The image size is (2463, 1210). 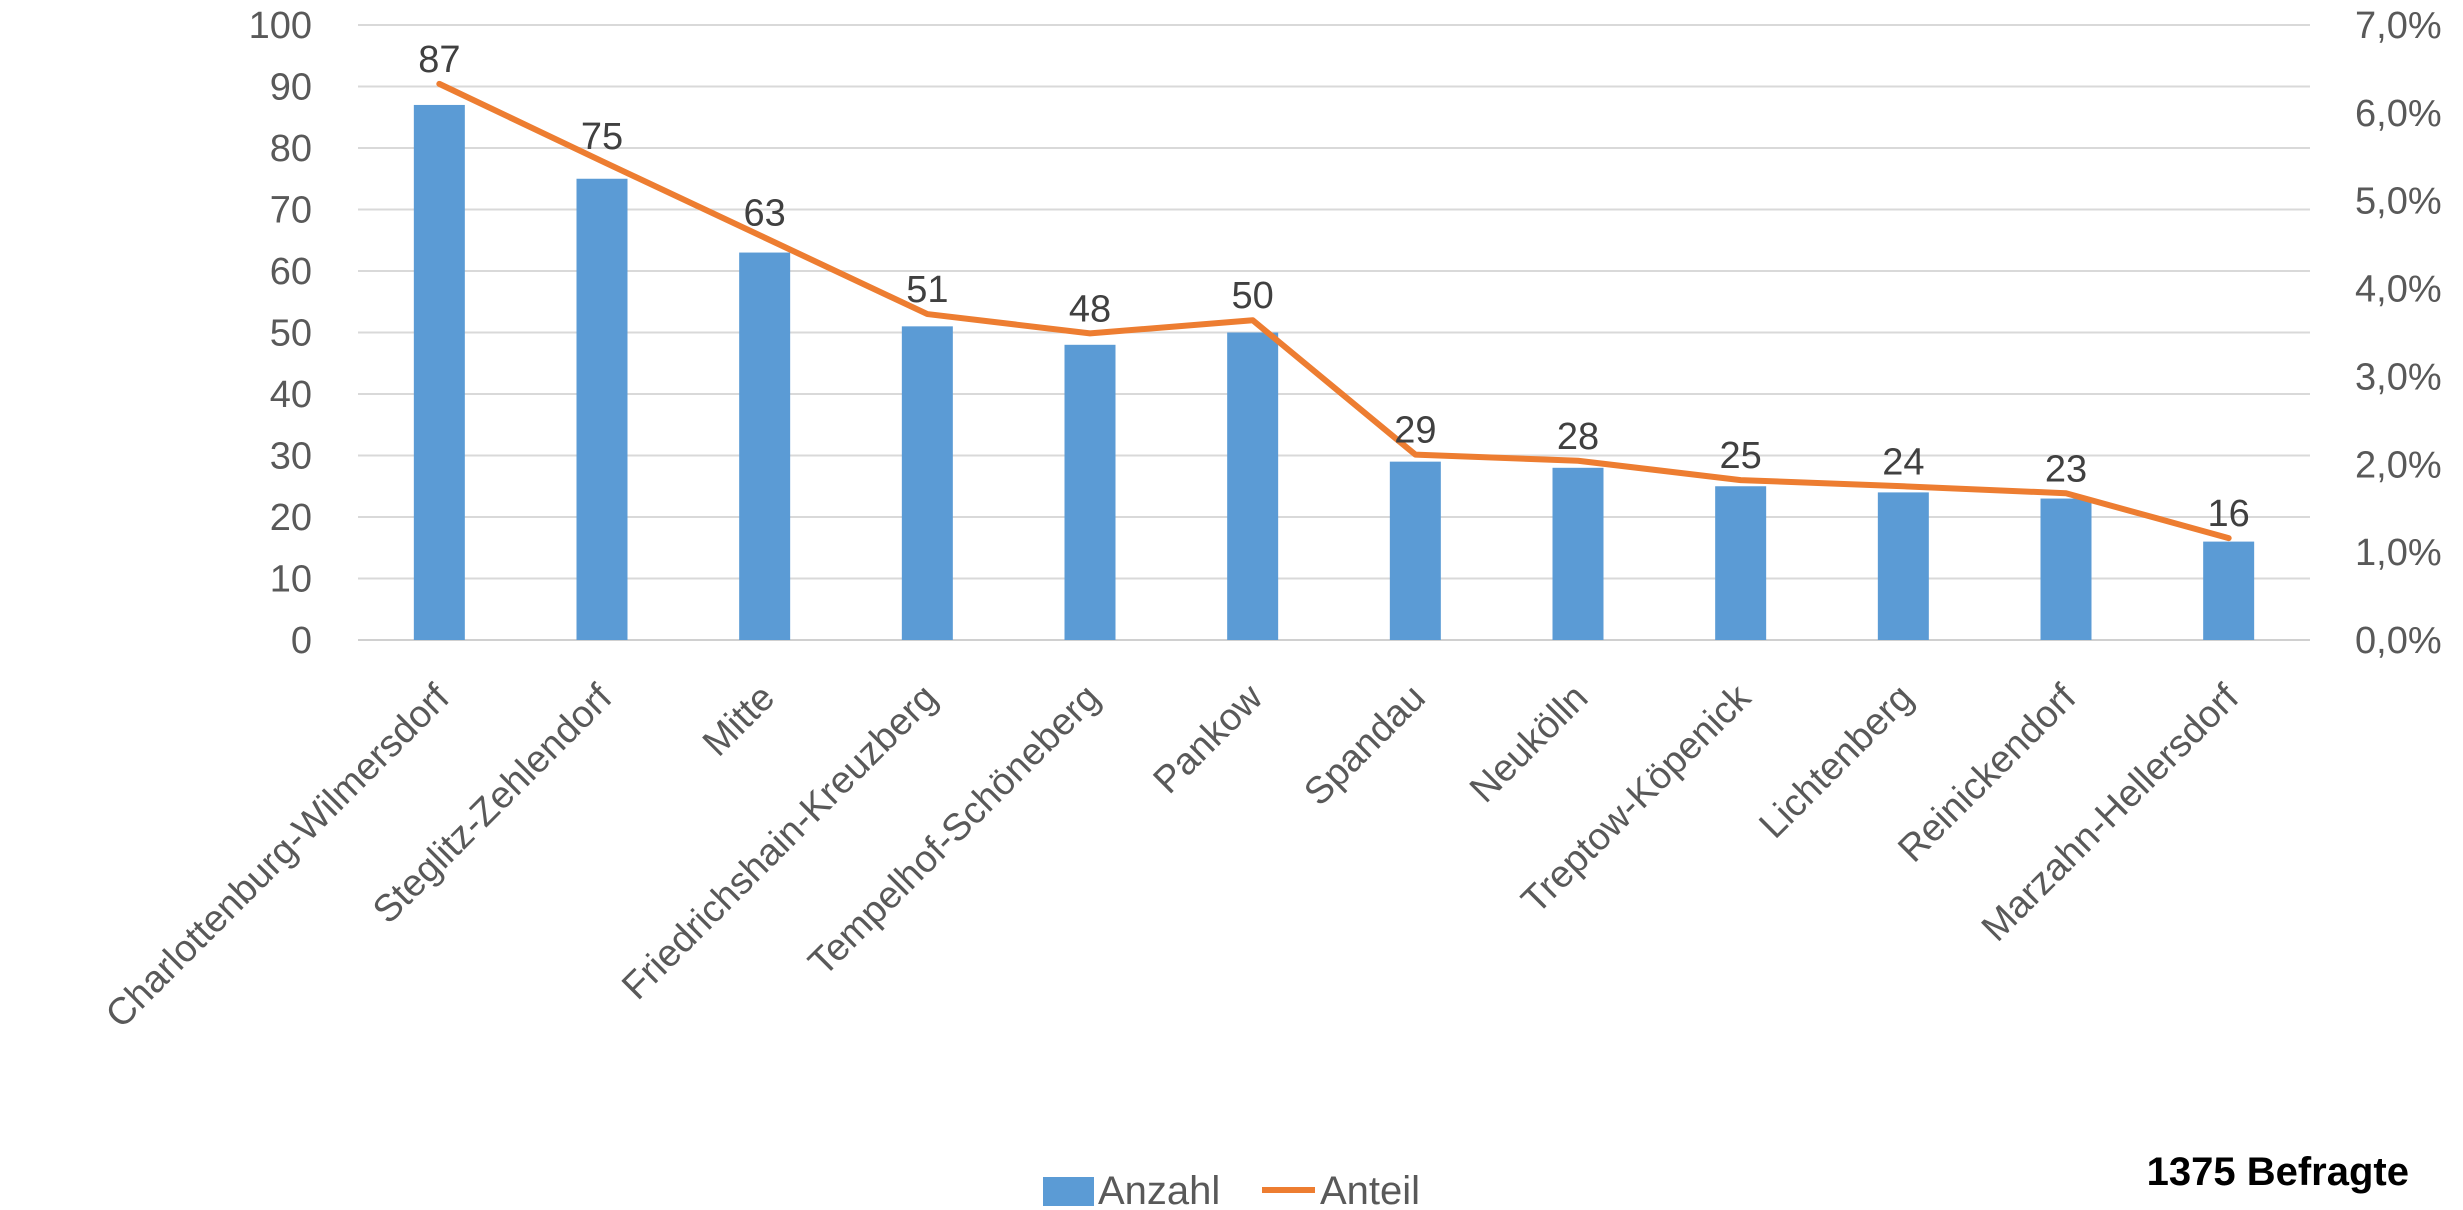 I want to click on data-label: 50, so click(x=1253, y=296).